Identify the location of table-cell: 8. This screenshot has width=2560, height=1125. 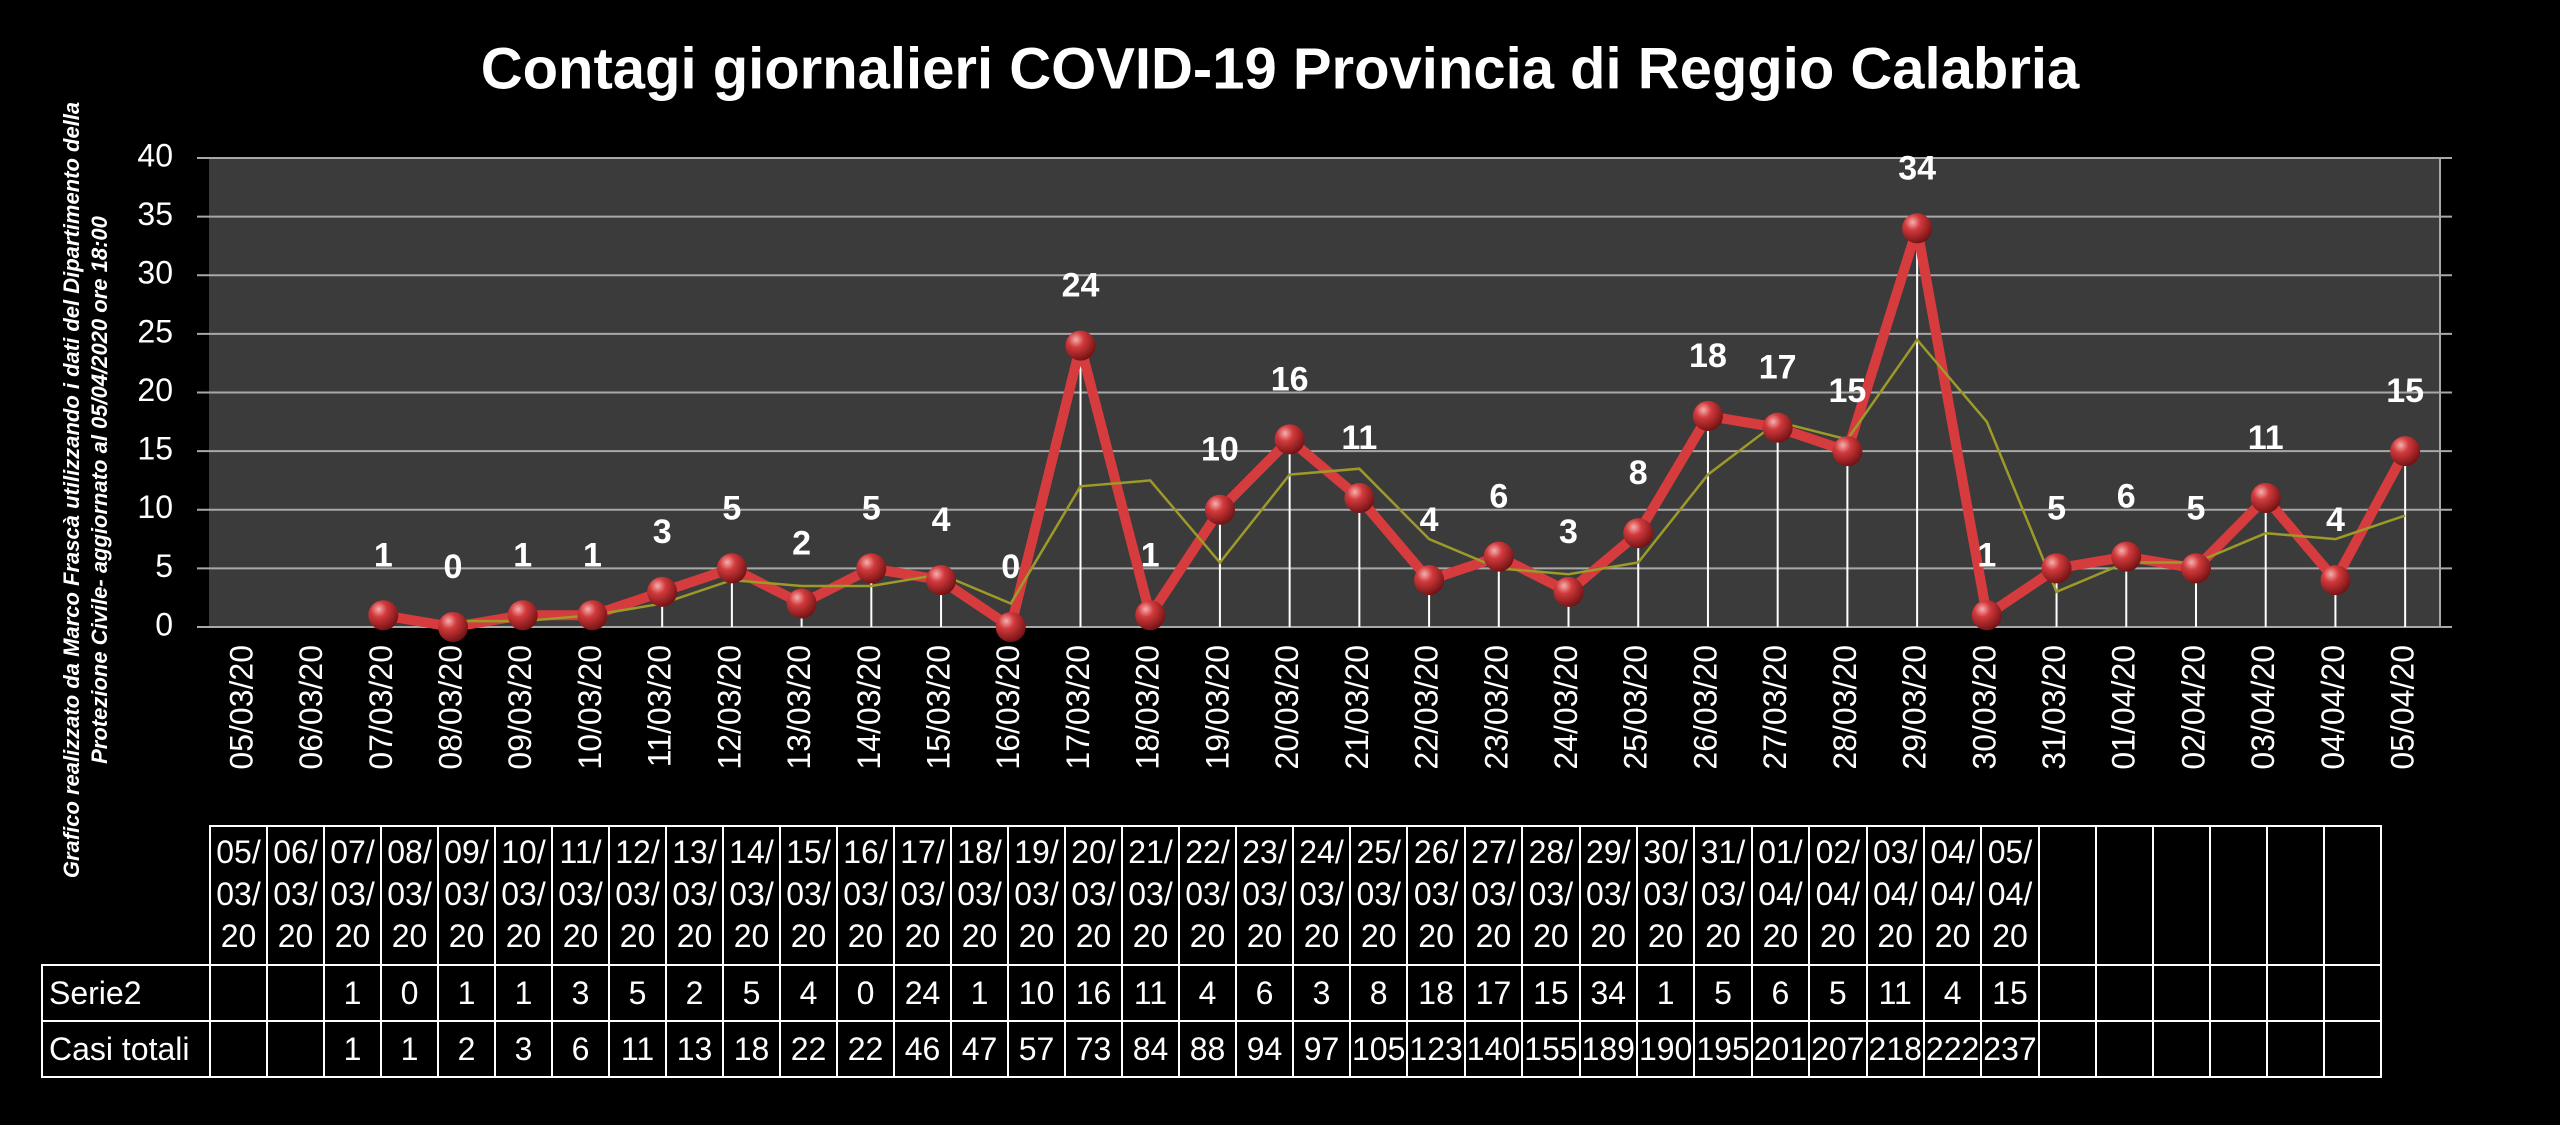
(1378, 993).